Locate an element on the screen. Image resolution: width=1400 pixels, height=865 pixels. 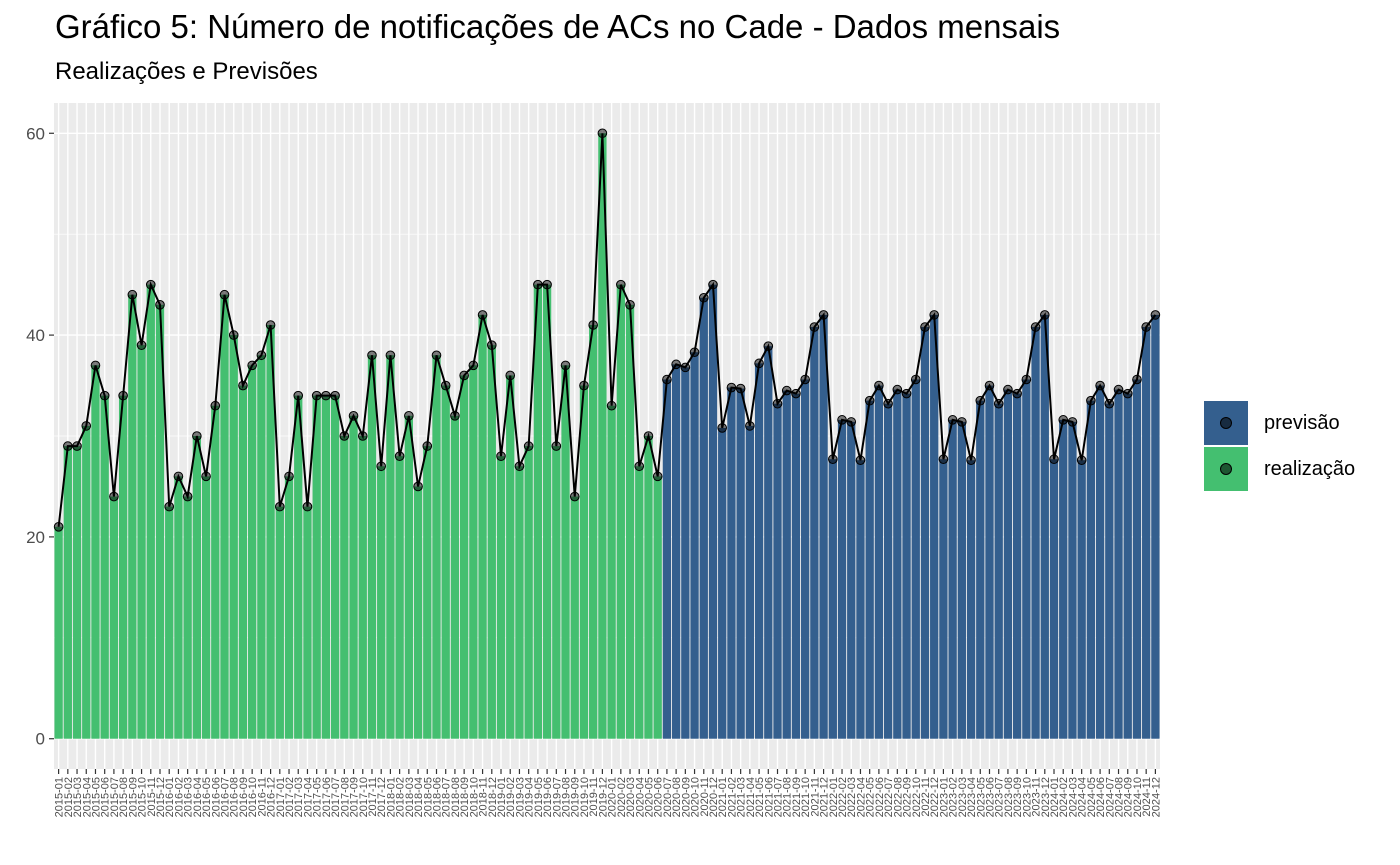
x-tick-label: 2015-04 is located at coordinates (87, 797).